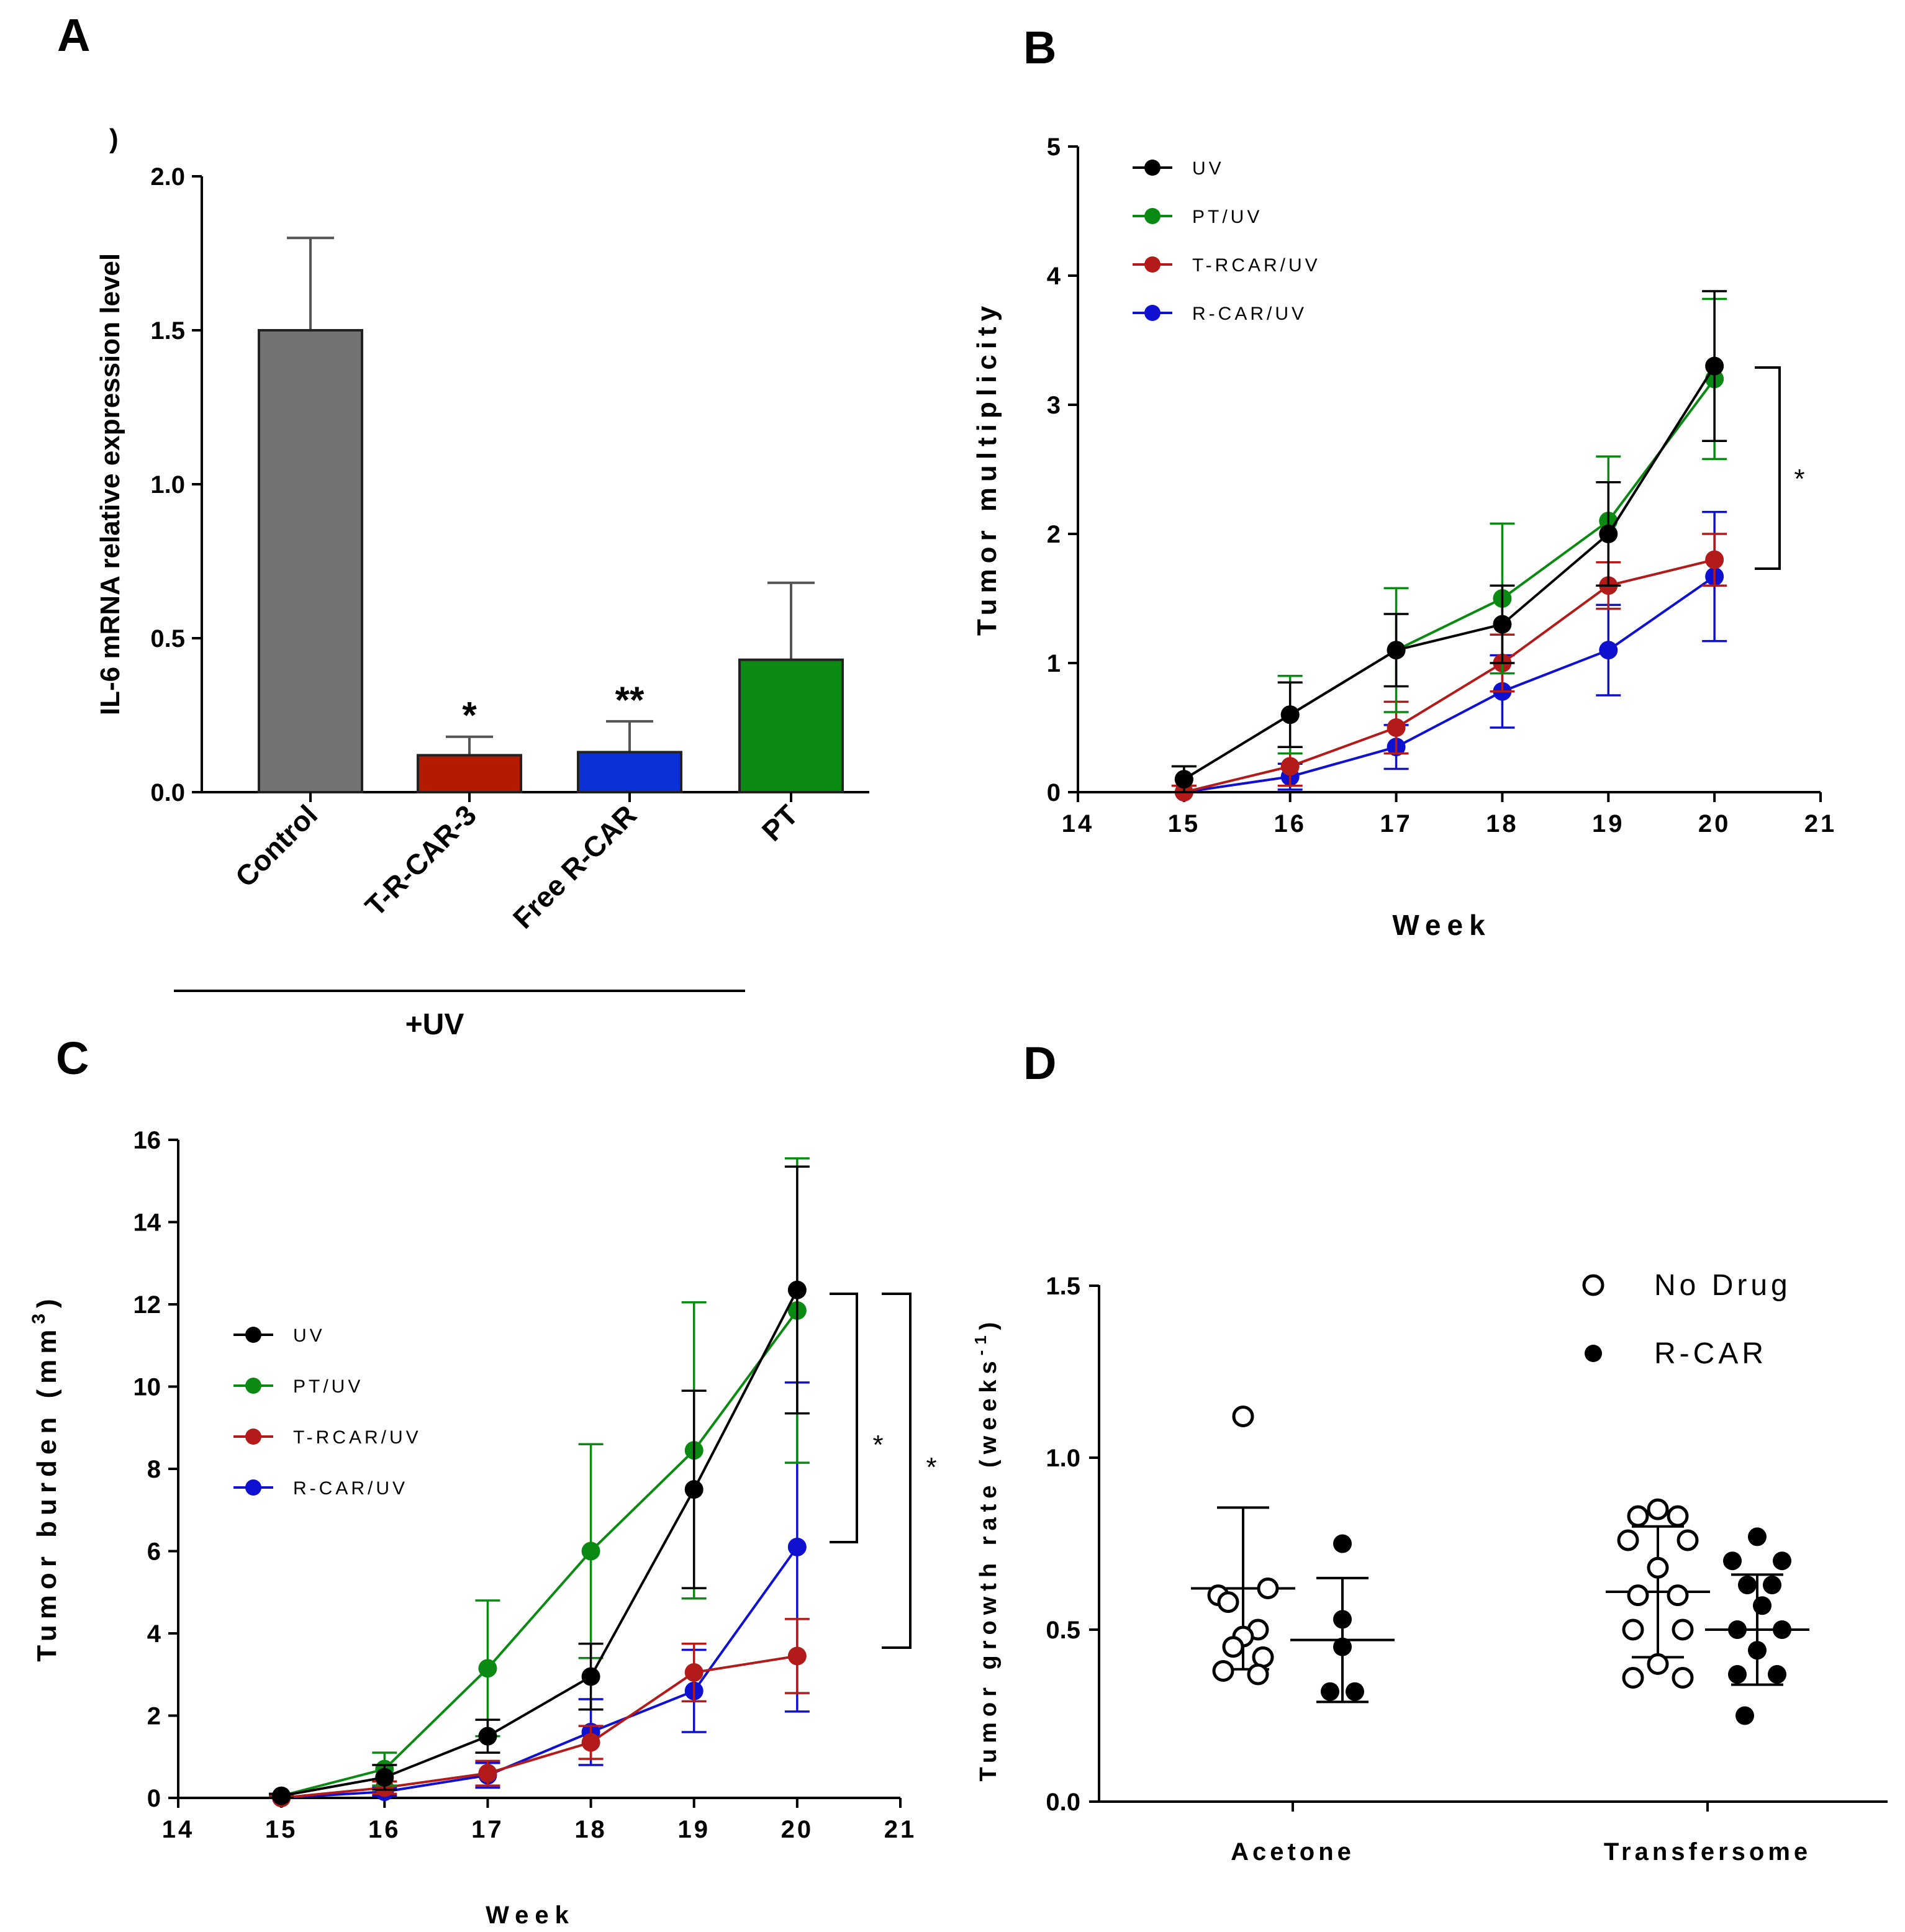 The image size is (1905, 1932). What do you see at coordinates (1063, 1458) in the screenshot?
I see `panel-d-y-tick-label: 1.0` at bounding box center [1063, 1458].